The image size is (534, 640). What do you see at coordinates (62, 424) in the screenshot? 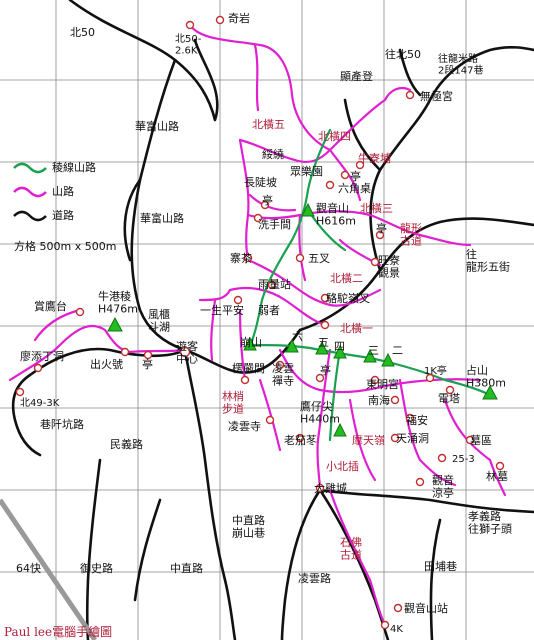
I see `label-xiangganlu: 巷阡坑路` at bounding box center [62, 424].